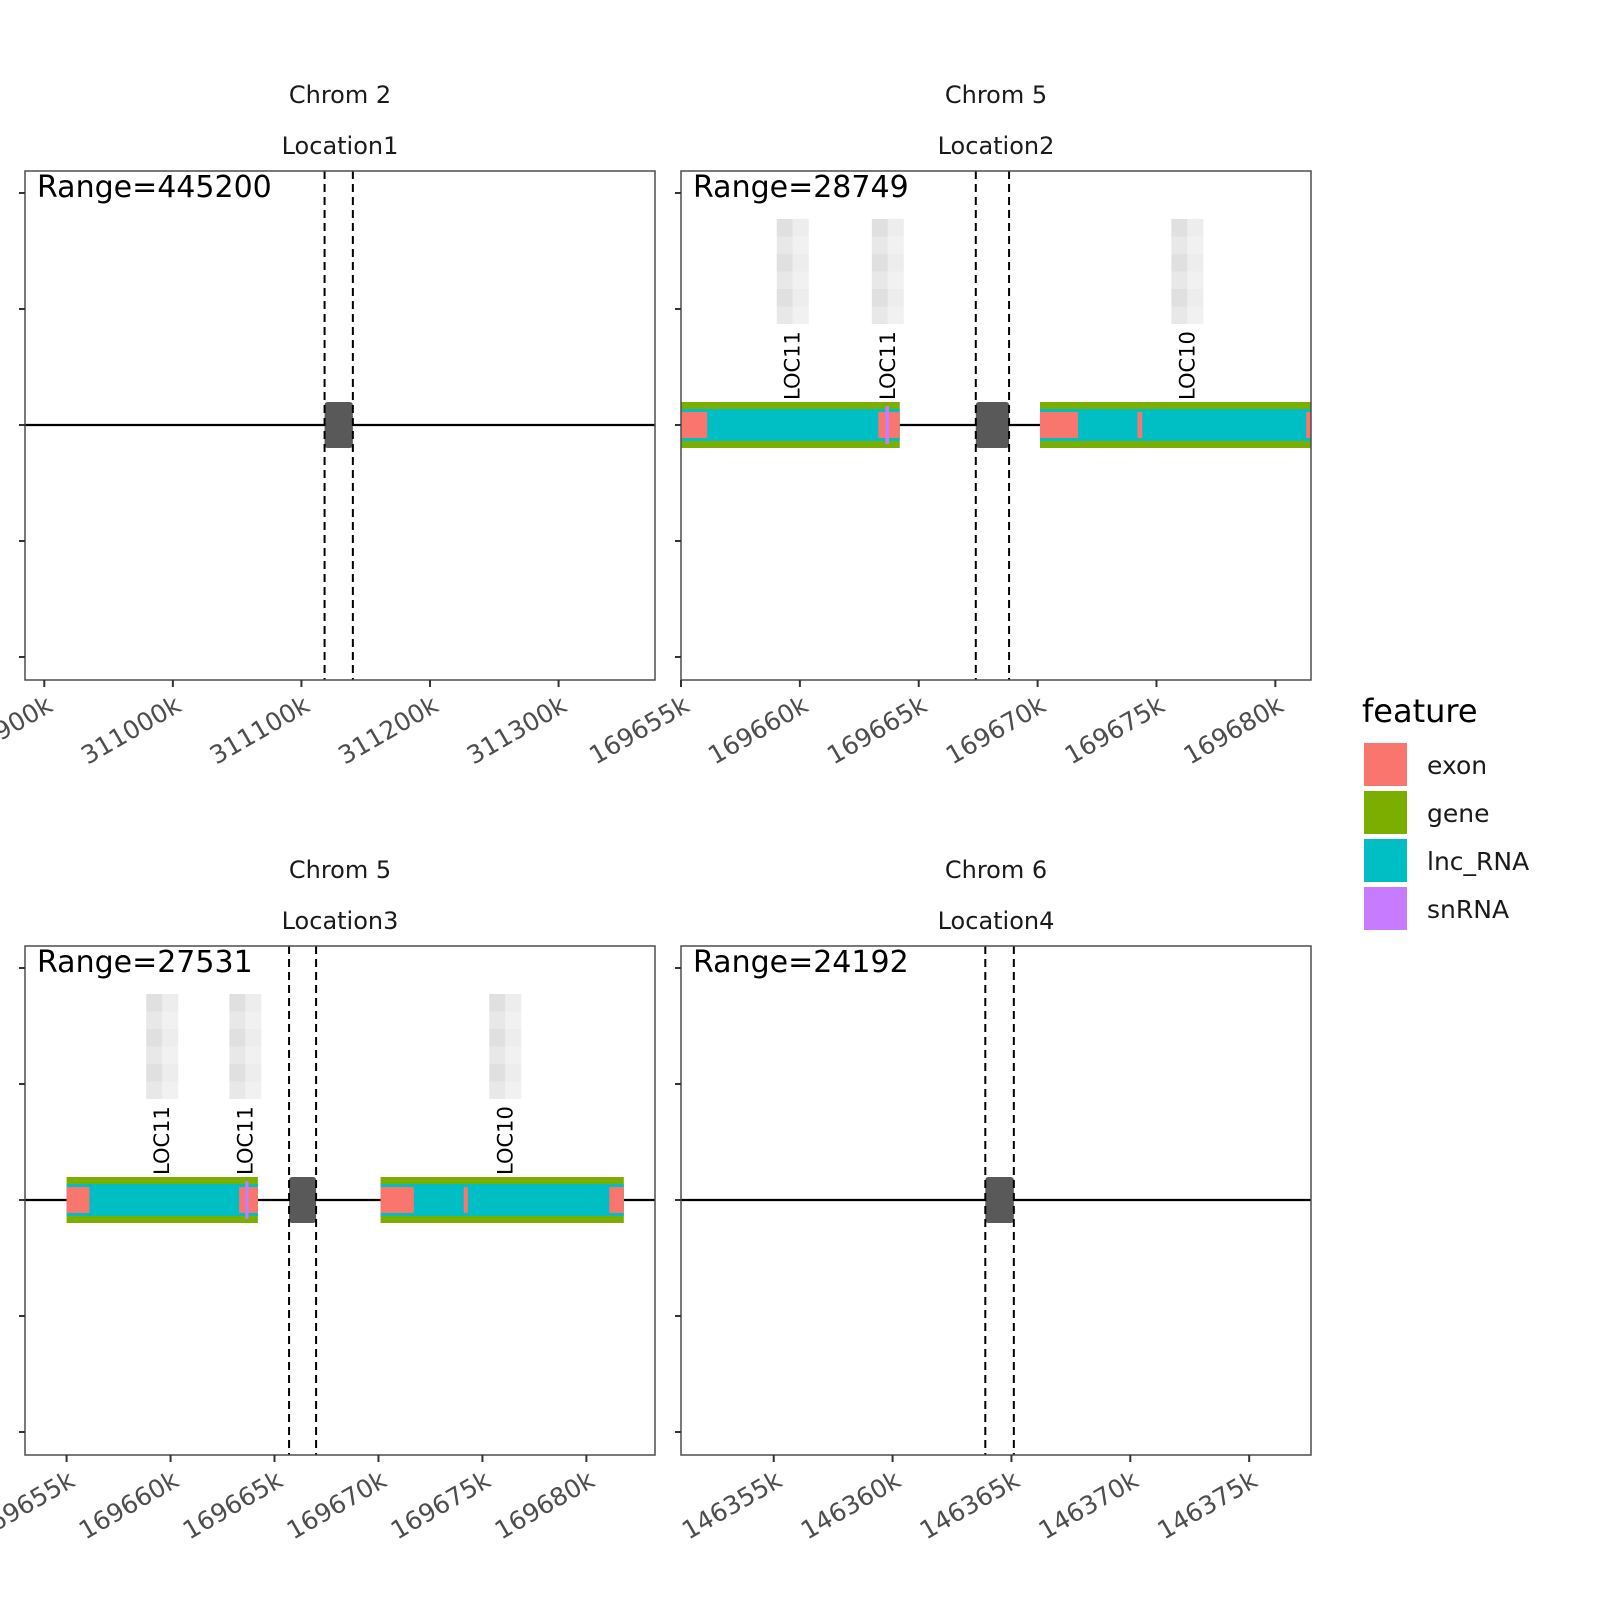 This screenshot has height=1600, width=1600. Describe the element at coordinates (29, 730) in the screenshot. I see `x-tick-label: 310900k` at that location.